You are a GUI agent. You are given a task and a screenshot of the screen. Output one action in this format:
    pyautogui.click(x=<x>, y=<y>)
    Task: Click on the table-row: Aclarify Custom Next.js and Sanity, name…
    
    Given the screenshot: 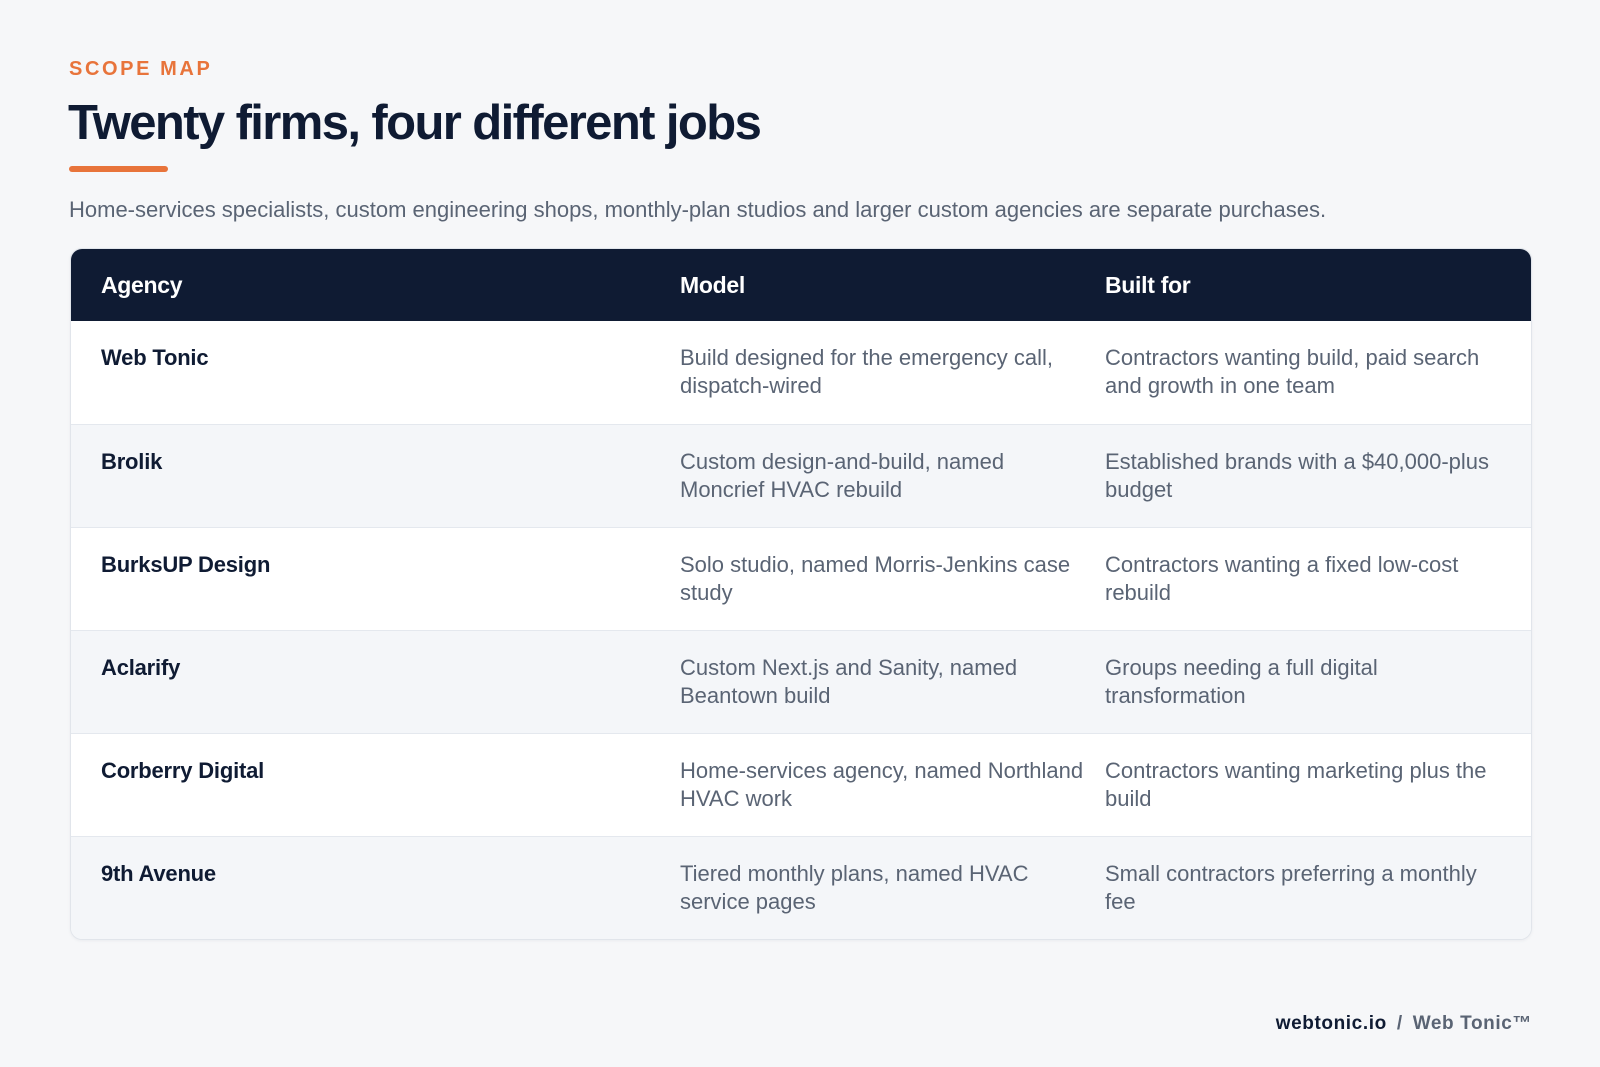 What is the action you would take?
    pyautogui.click(x=801, y=681)
    